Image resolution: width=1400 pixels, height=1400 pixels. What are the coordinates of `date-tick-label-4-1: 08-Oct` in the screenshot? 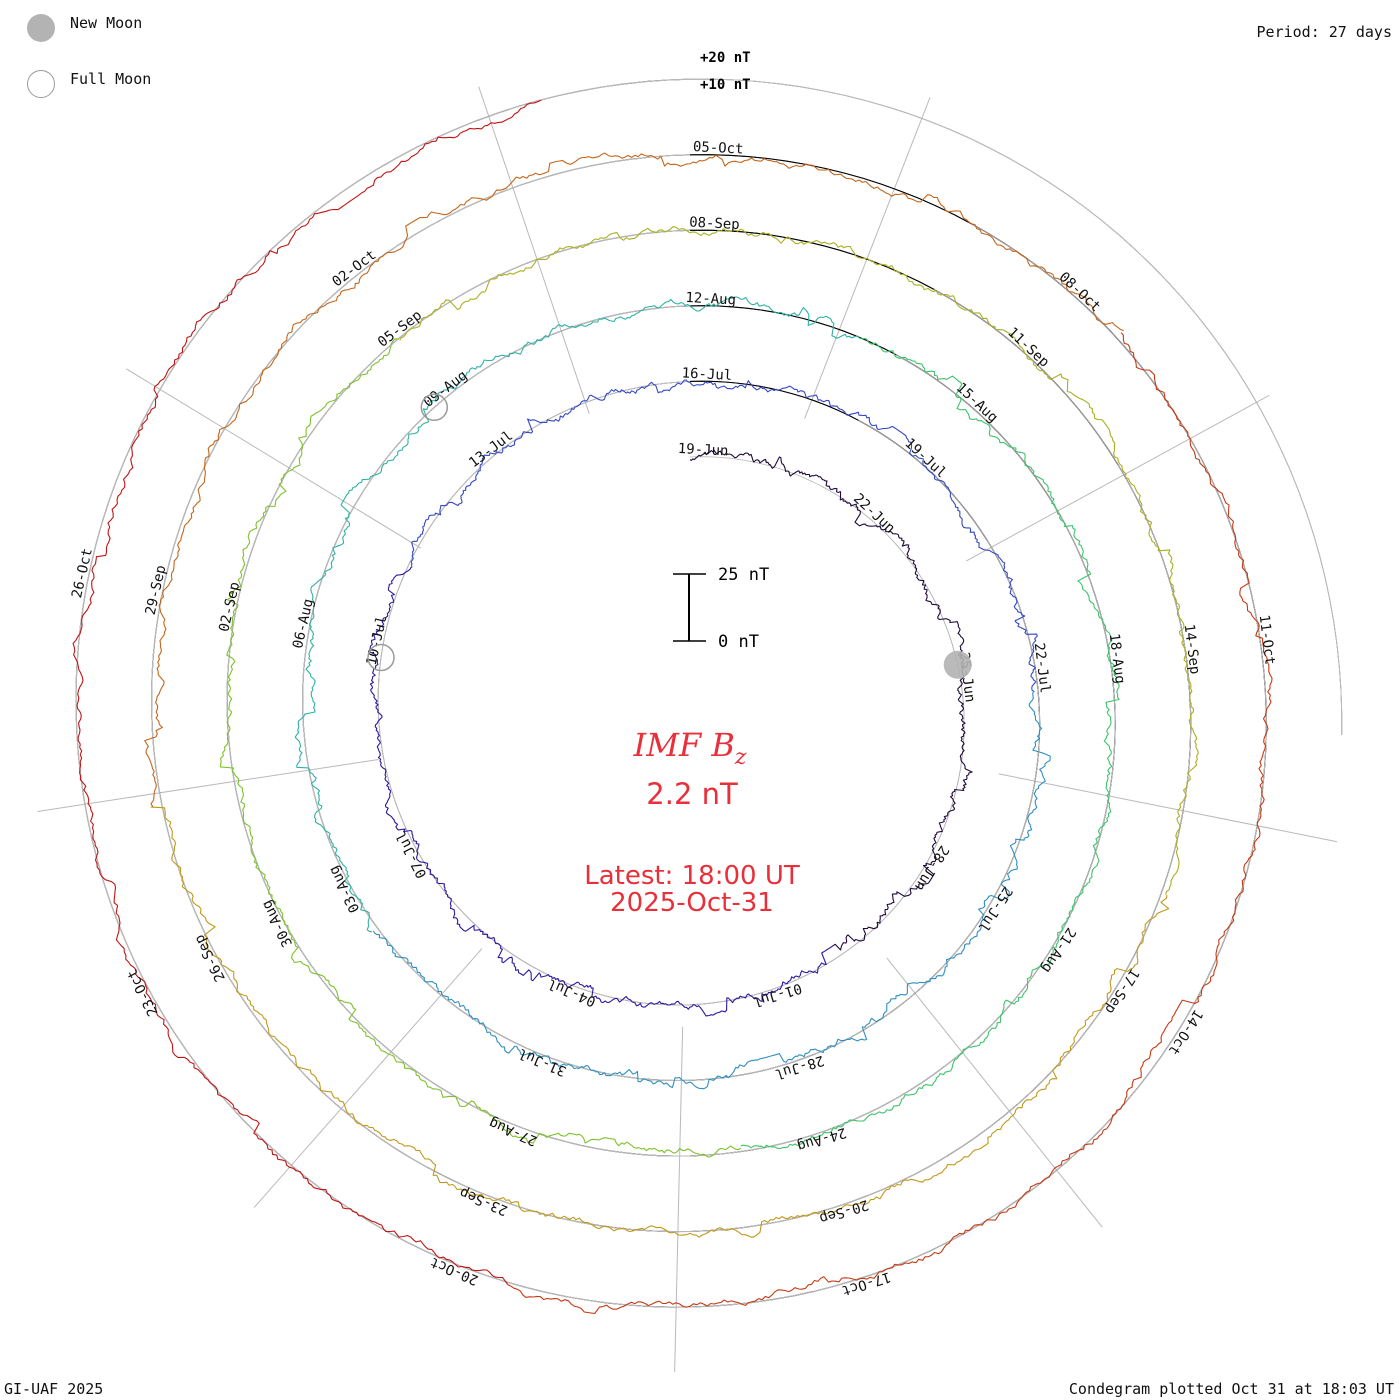 It's located at (1080, 292).